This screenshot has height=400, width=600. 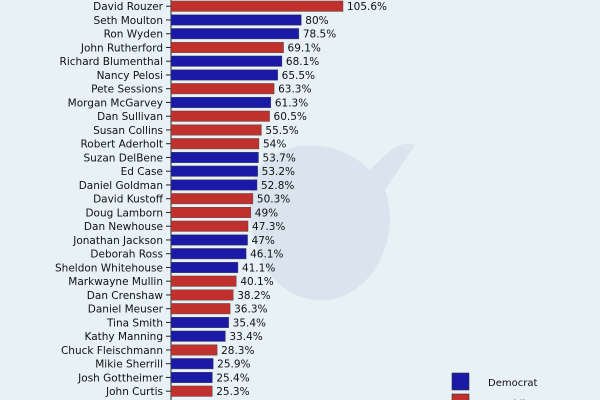 What do you see at coordinates (120, 378) in the screenshot?
I see `category-label: Josh Gottheimer` at bounding box center [120, 378].